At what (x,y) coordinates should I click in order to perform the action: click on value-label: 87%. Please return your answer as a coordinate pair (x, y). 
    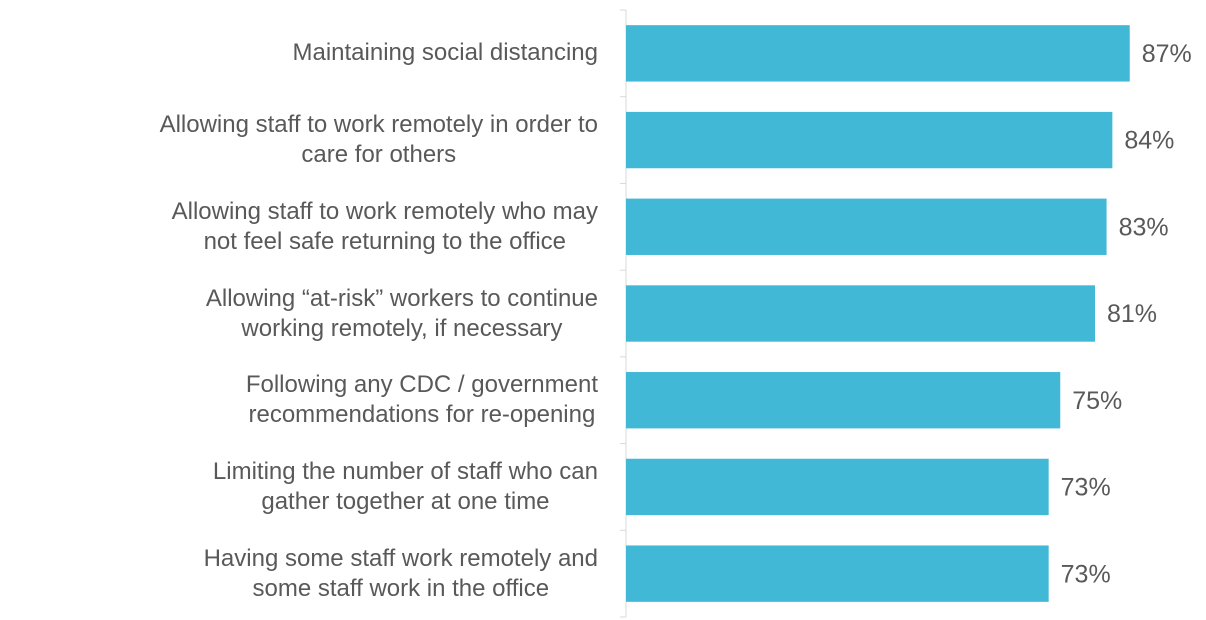
    Looking at the image, I should click on (1167, 54).